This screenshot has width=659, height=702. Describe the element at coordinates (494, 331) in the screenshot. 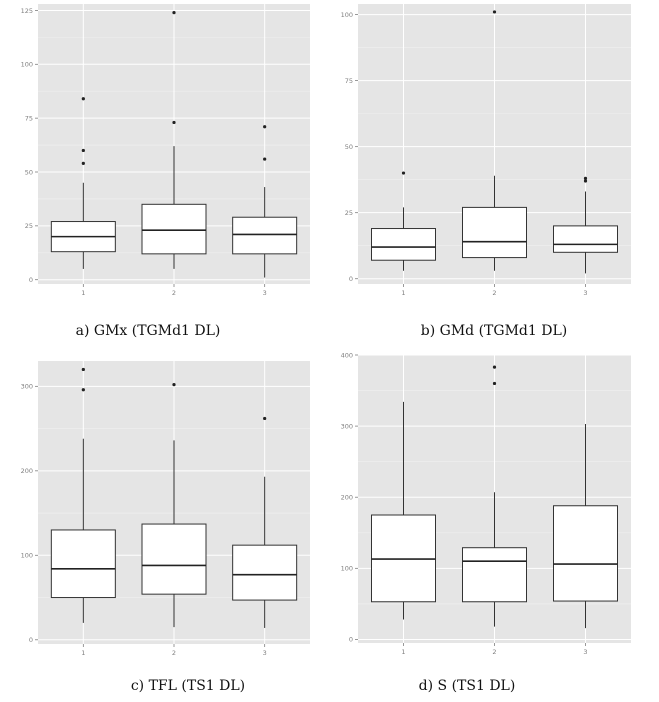

I see `caption-b: b) GMd (TGMd1 DL)` at that location.